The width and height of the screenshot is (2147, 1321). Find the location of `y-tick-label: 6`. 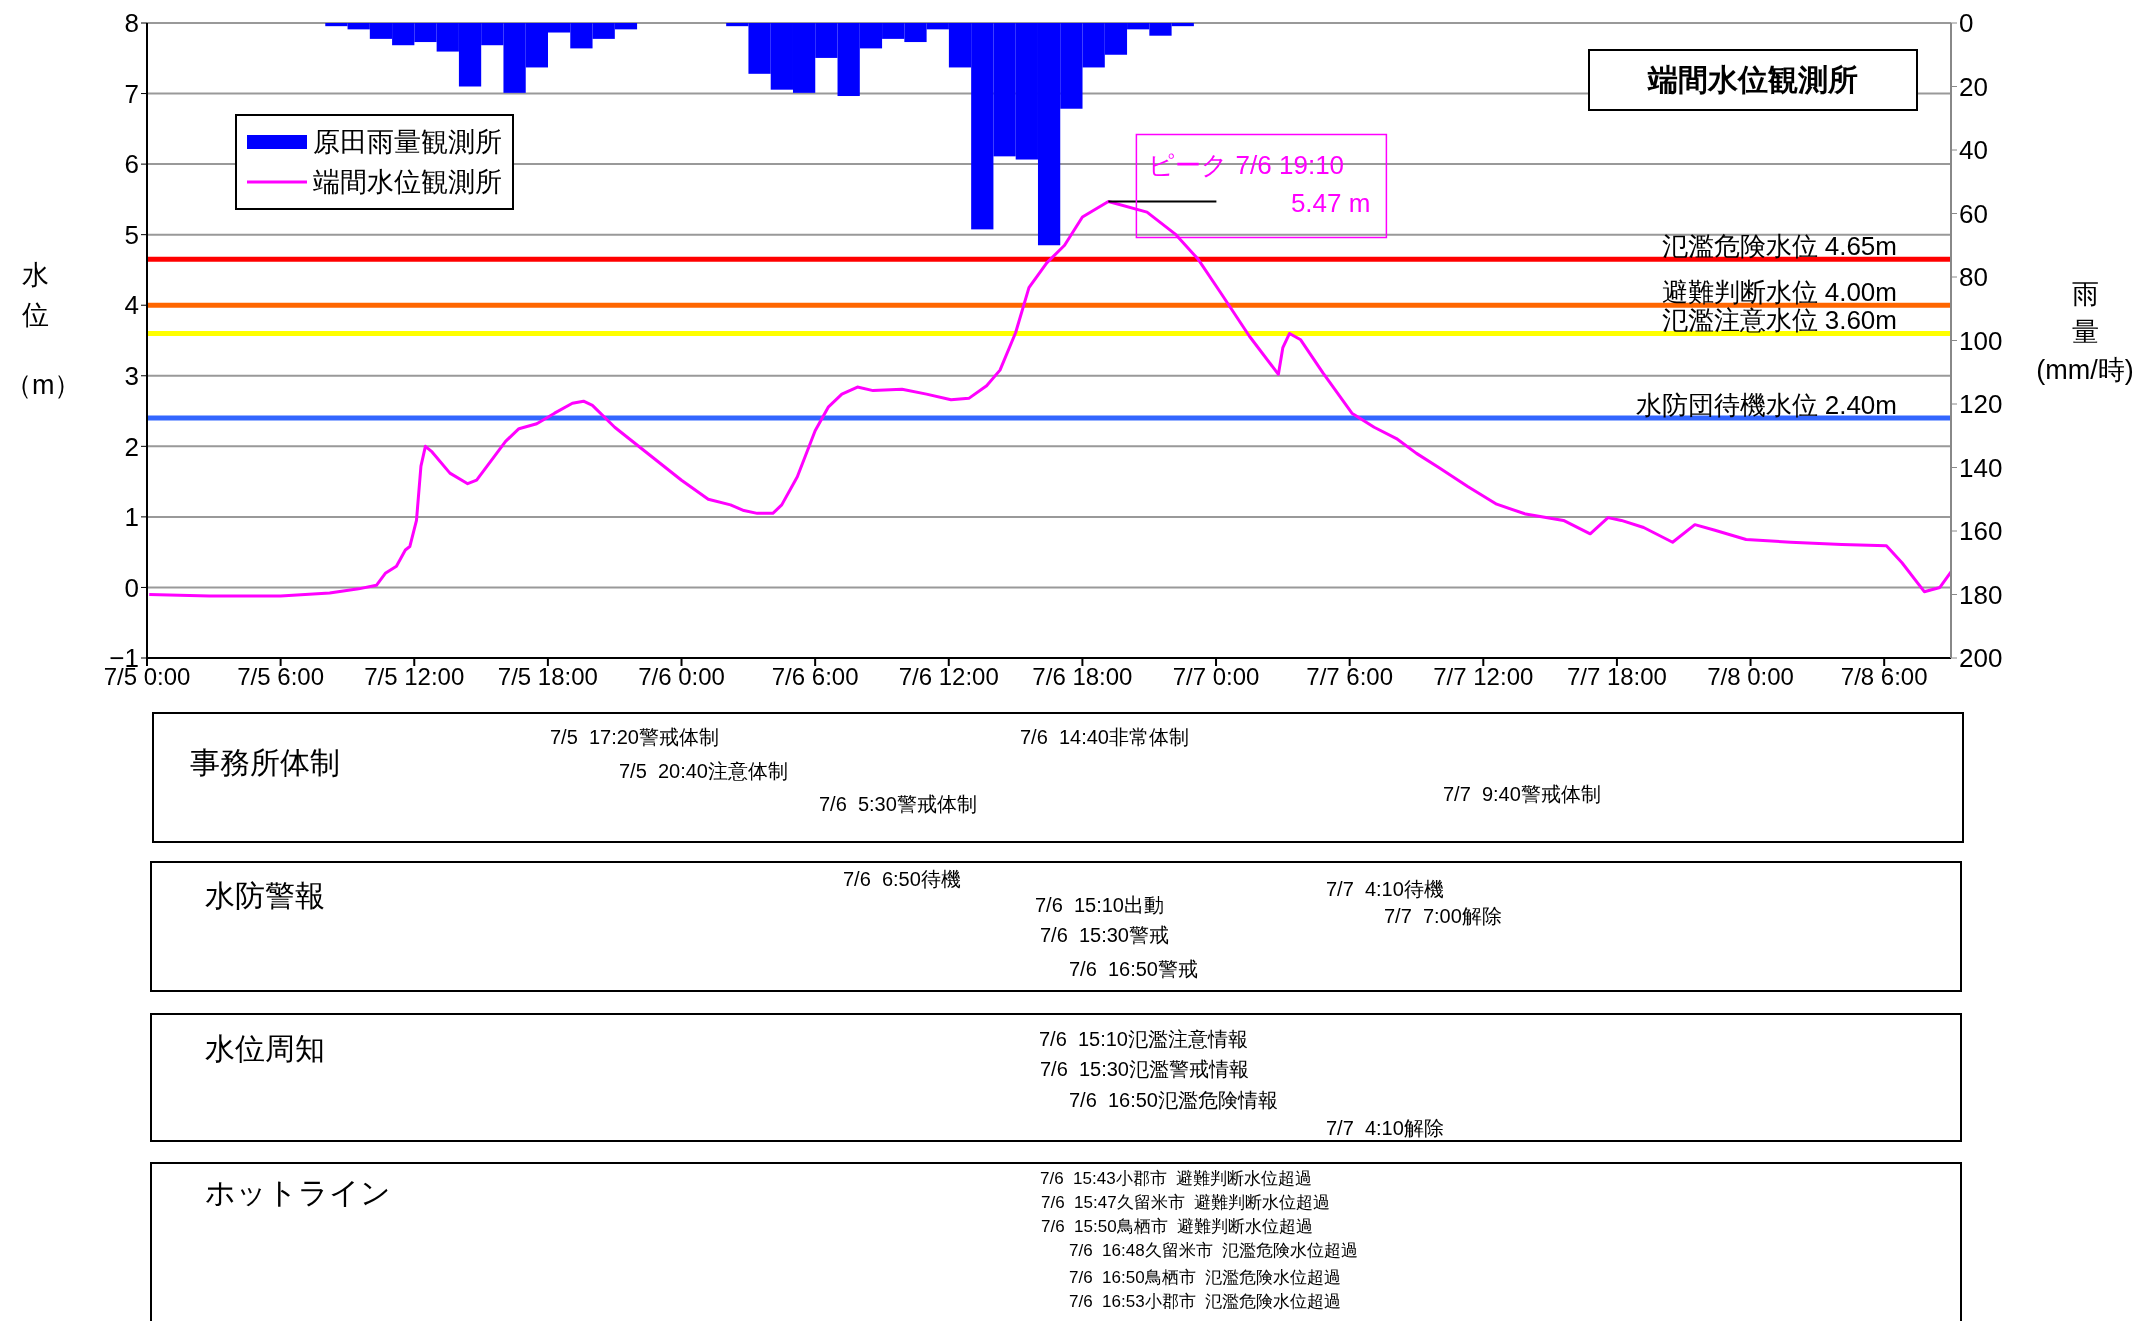

y-tick-label: 6 is located at coordinates (131, 164).